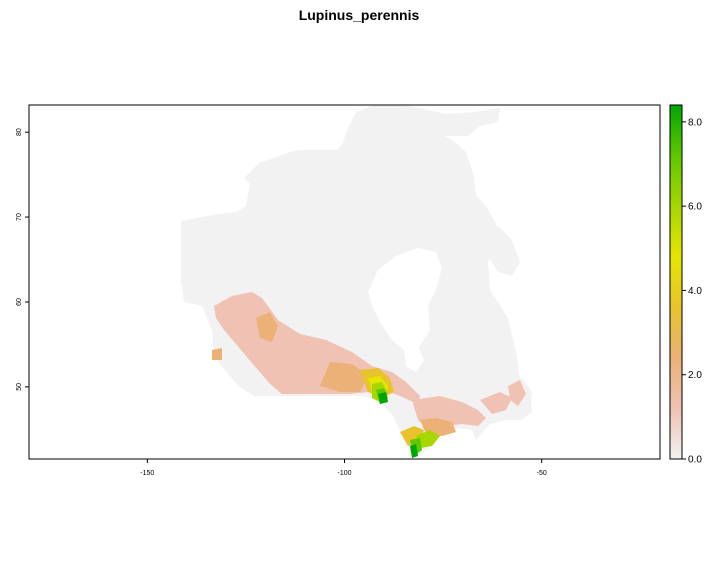 This screenshot has width=718, height=565. I want to click on james-bay, so click(414, 359).